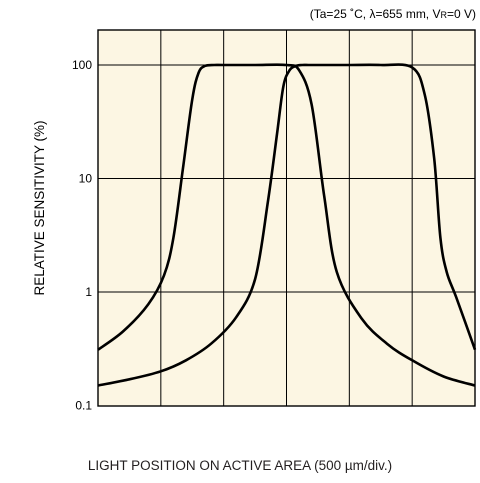  Describe the element at coordinates (82, 65) in the screenshot. I see `y-tick-label: 100` at that location.